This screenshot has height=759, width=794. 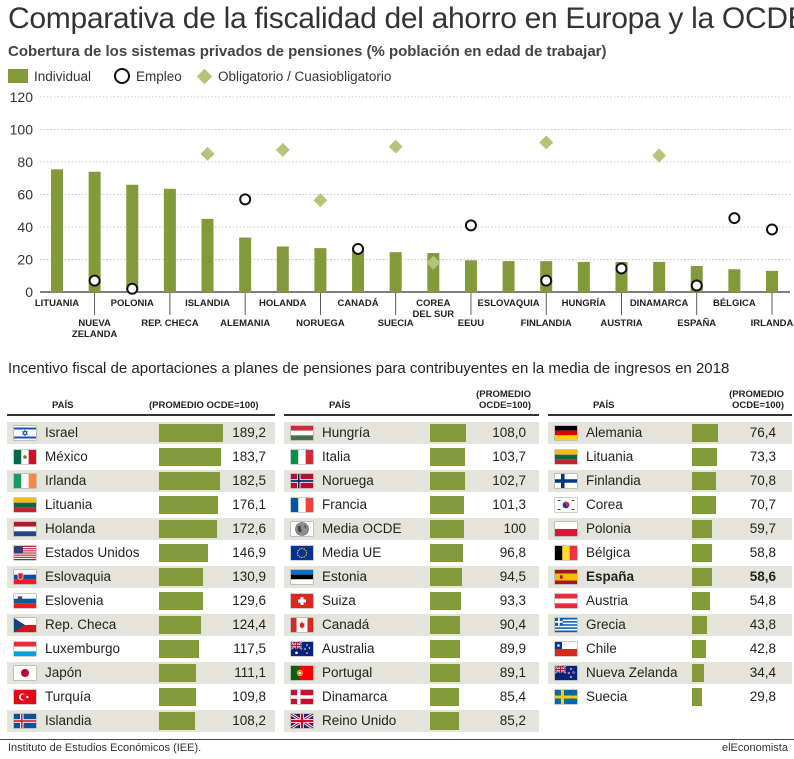 What do you see at coordinates (70, 528) in the screenshot?
I see `country-name: Holanda` at bounding box center [70, 528].